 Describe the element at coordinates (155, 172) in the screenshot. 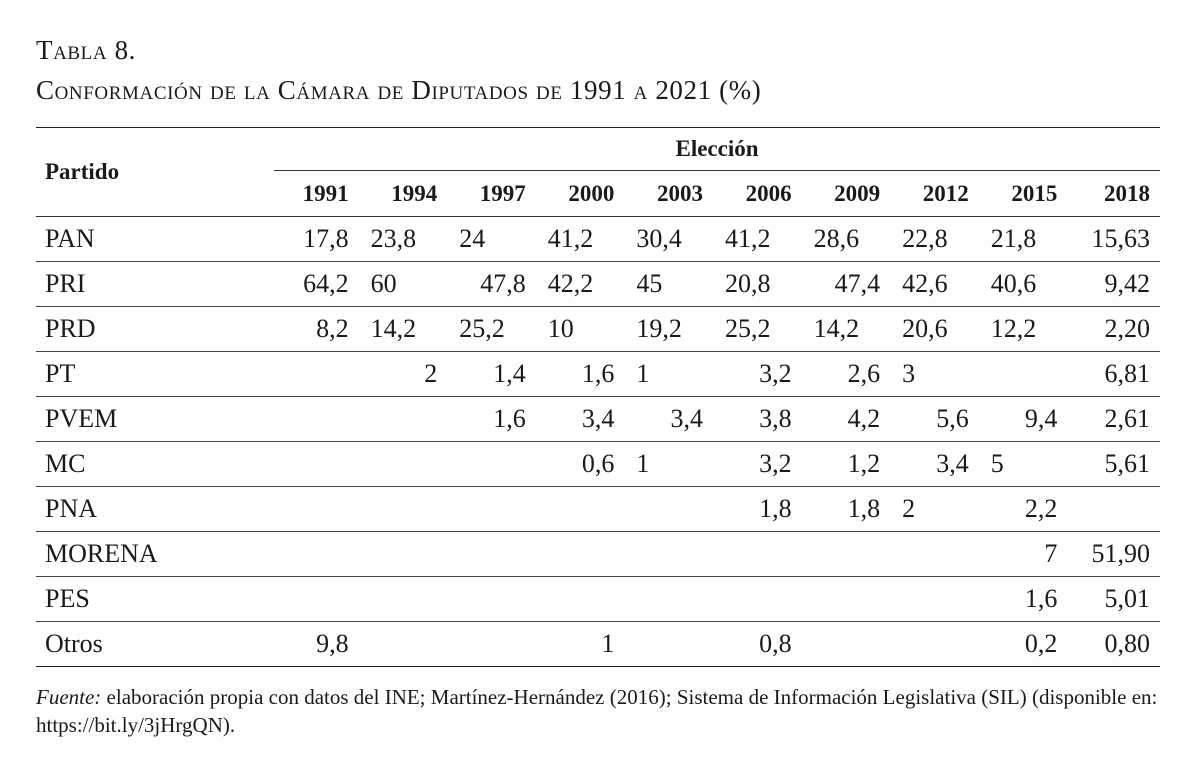

I see `party-column-header: Partido` at that location.